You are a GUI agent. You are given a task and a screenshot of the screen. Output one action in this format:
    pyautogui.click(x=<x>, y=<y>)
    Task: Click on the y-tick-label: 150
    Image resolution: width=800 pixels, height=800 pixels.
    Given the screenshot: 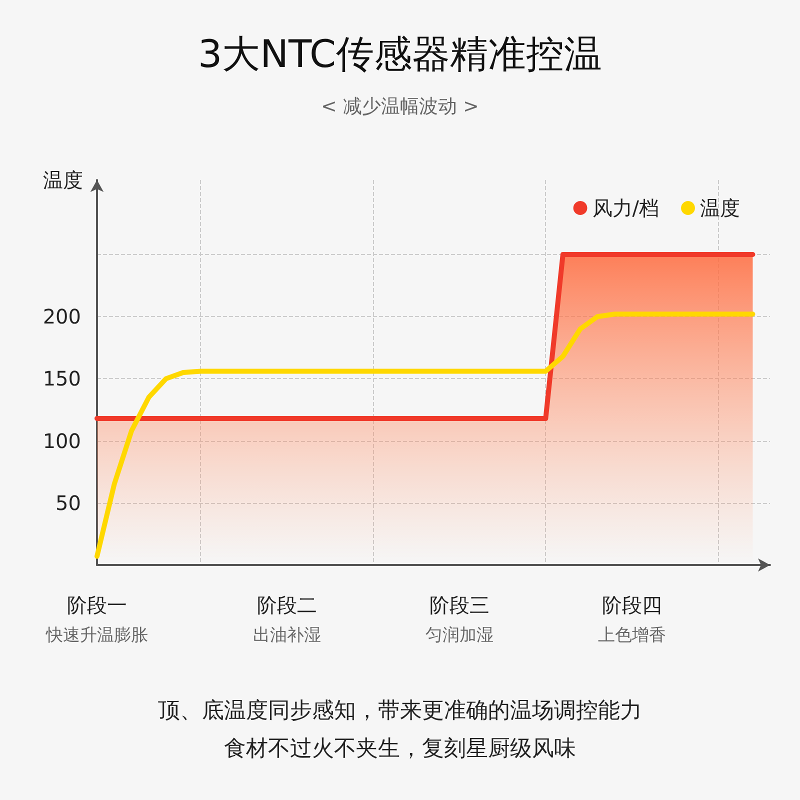 What is the action you would take?
    pyautogui.click(x=61, y=378)
    